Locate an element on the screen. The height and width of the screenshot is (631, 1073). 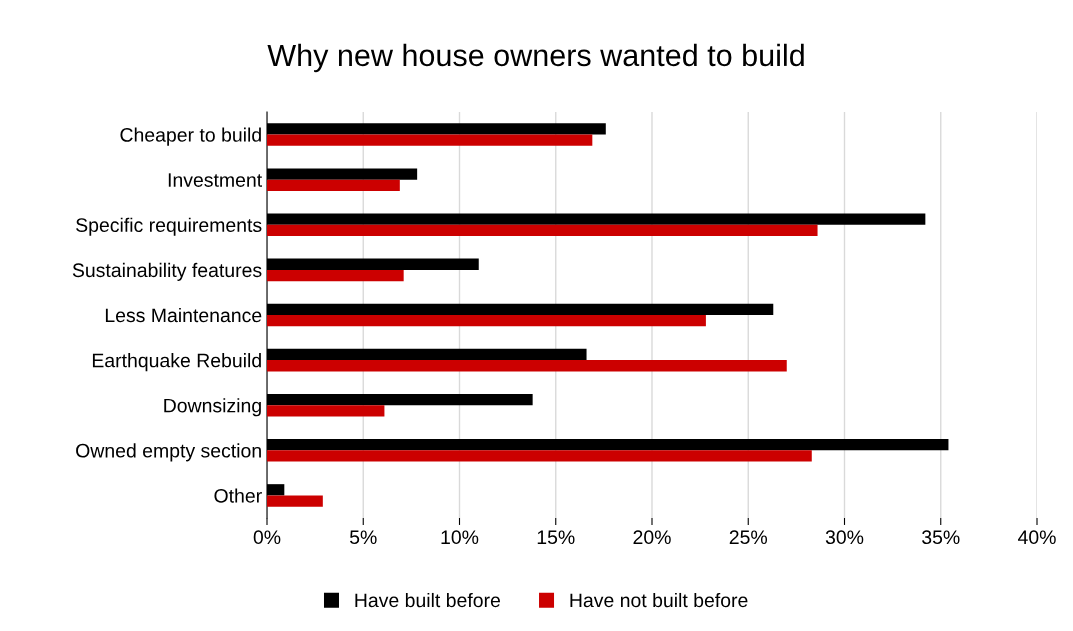
y-tick-label: Earthquake Rebuild is located at coordinates (176, 362).